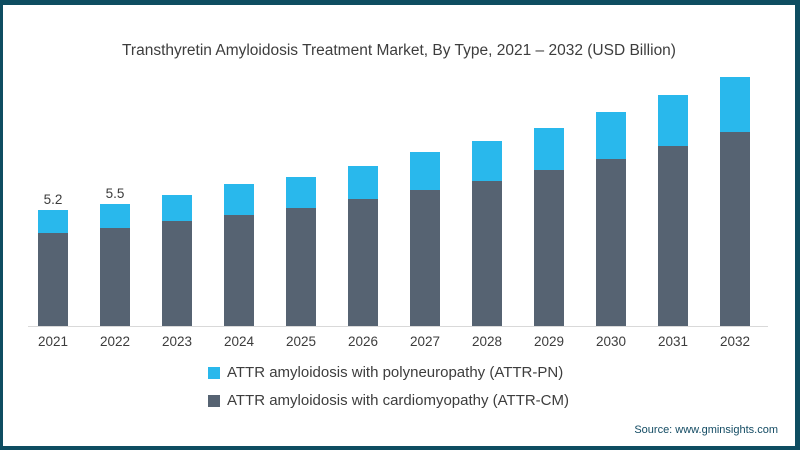 The height and width of the screenshot is (450, 800). I want to click on x-tick-label-2023: 2023, so click(177, 341).